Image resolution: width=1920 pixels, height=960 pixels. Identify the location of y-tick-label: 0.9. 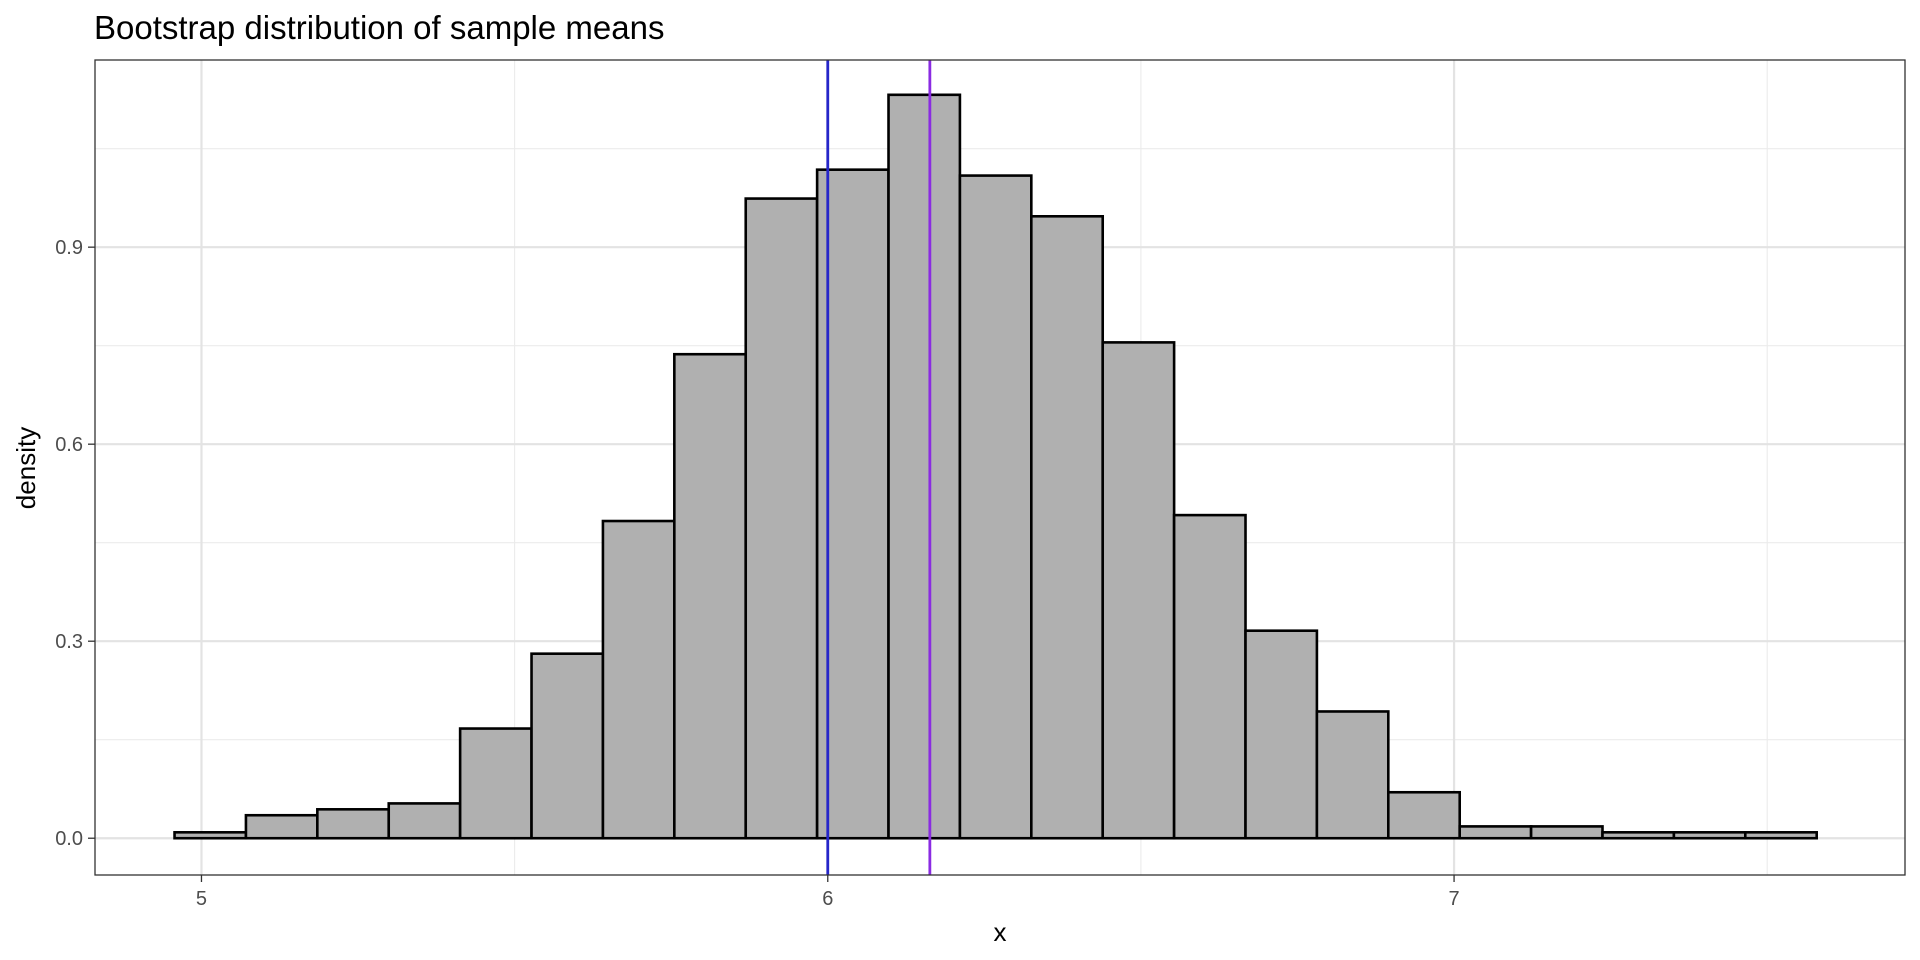
(69, 248).